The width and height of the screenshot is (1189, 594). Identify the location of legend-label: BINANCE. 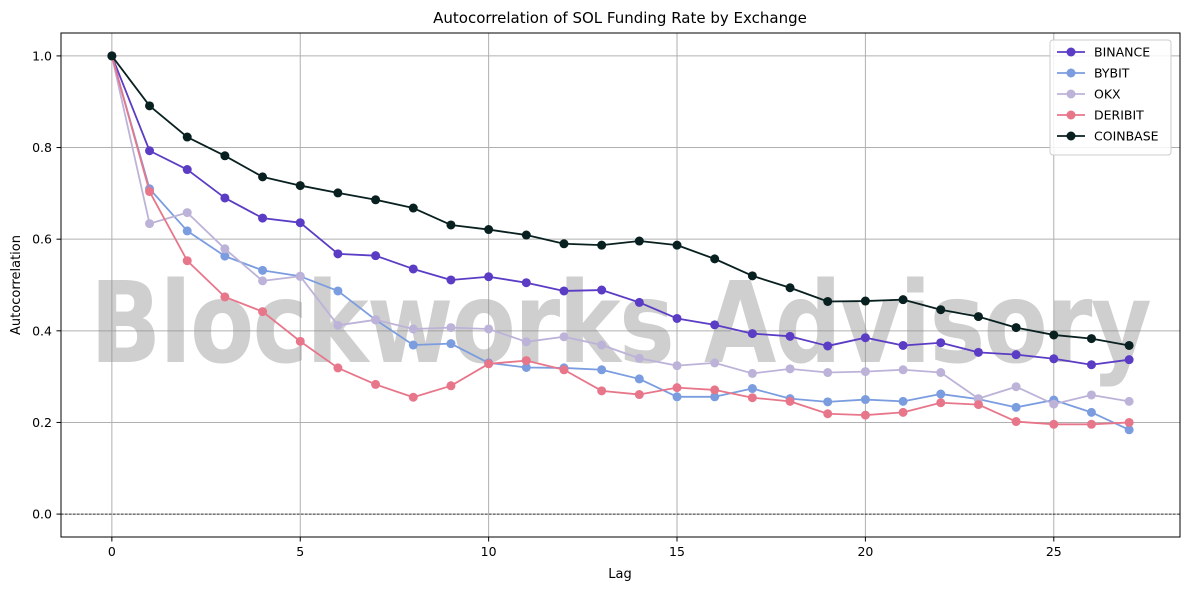
(1122, 52).